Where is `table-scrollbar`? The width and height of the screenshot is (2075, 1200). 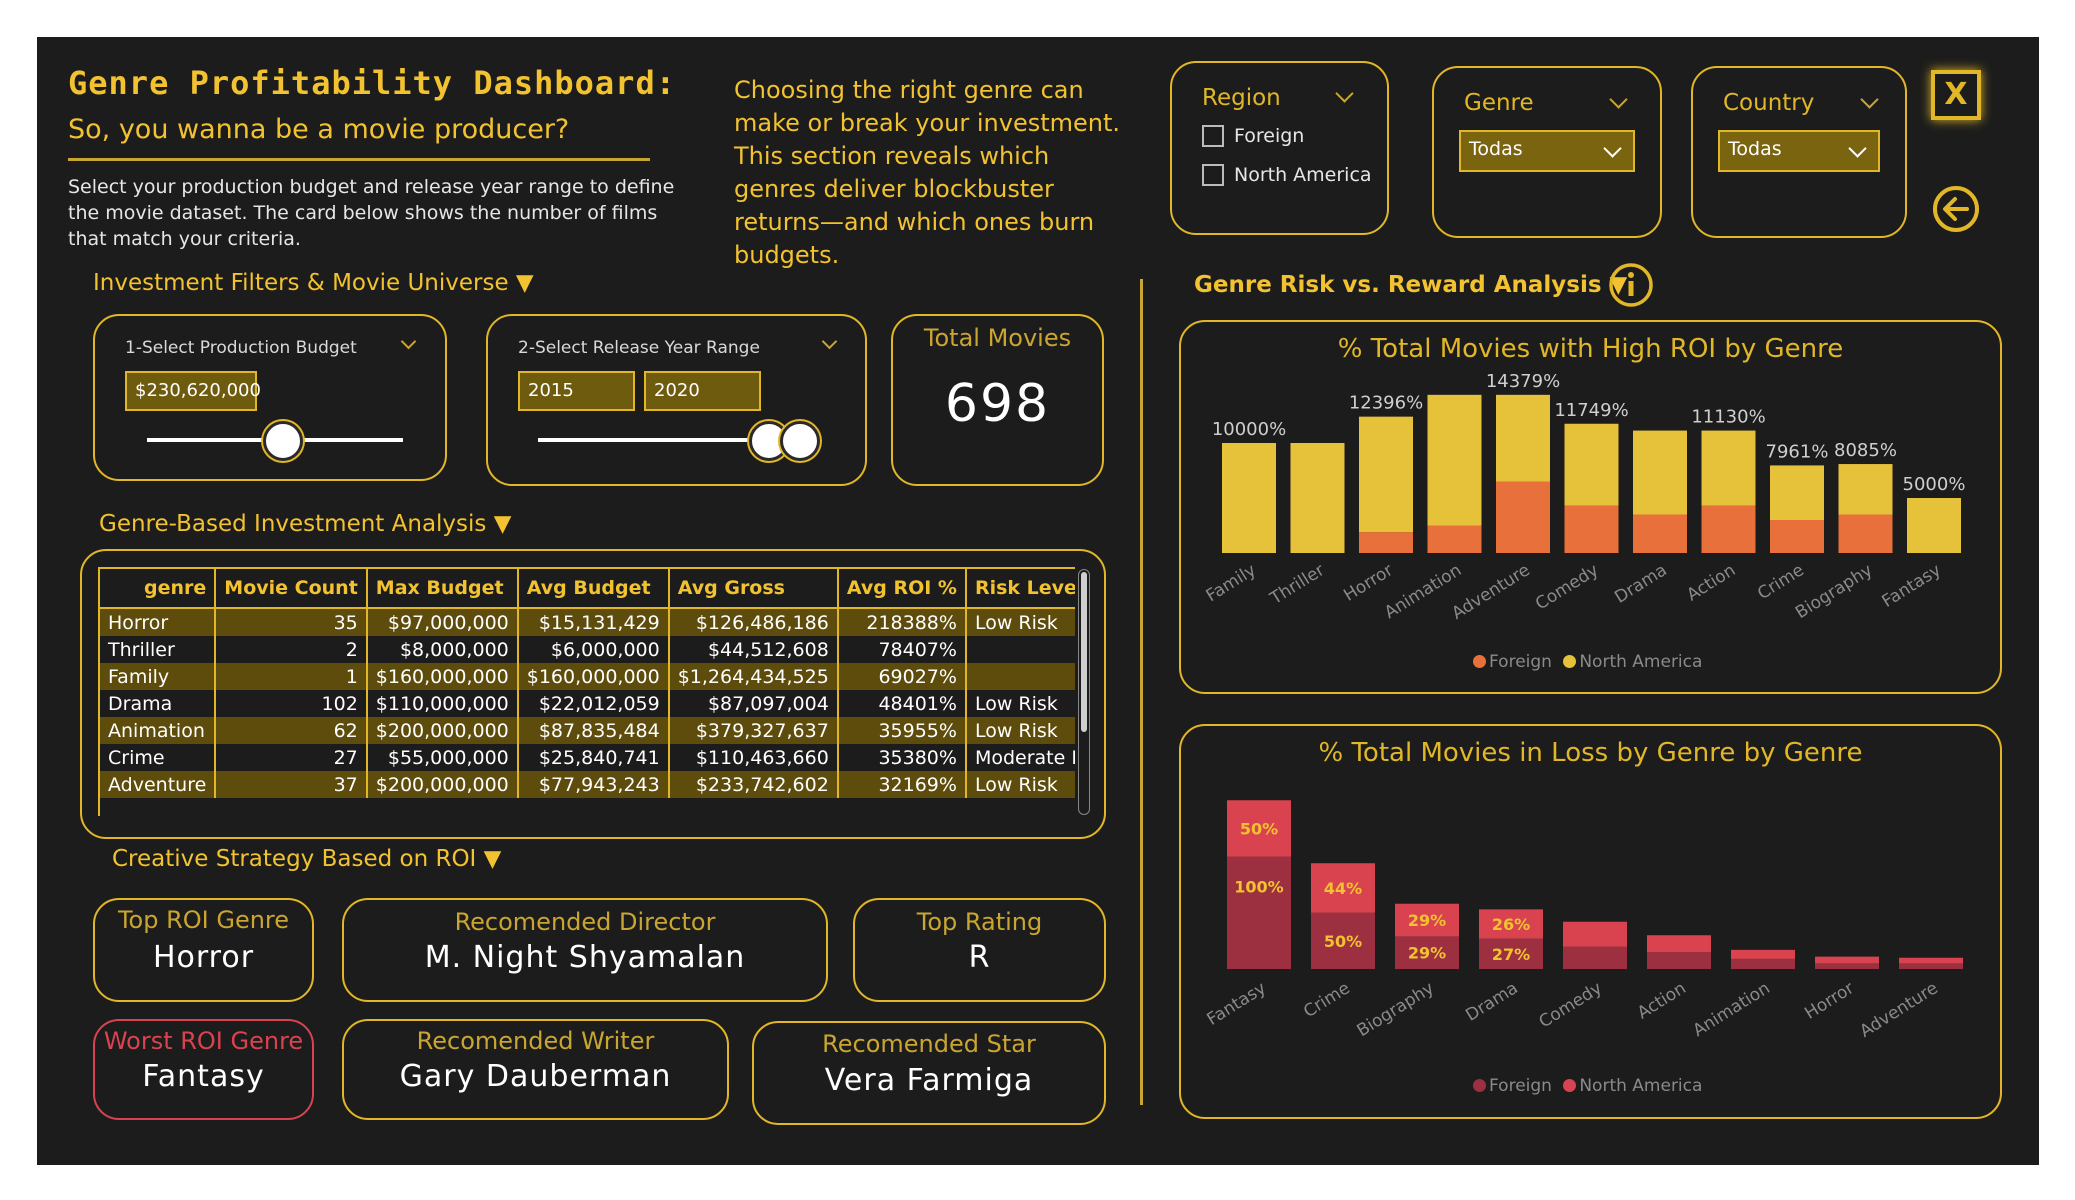
table-scrollbar is located at coordinates (1084, 692).